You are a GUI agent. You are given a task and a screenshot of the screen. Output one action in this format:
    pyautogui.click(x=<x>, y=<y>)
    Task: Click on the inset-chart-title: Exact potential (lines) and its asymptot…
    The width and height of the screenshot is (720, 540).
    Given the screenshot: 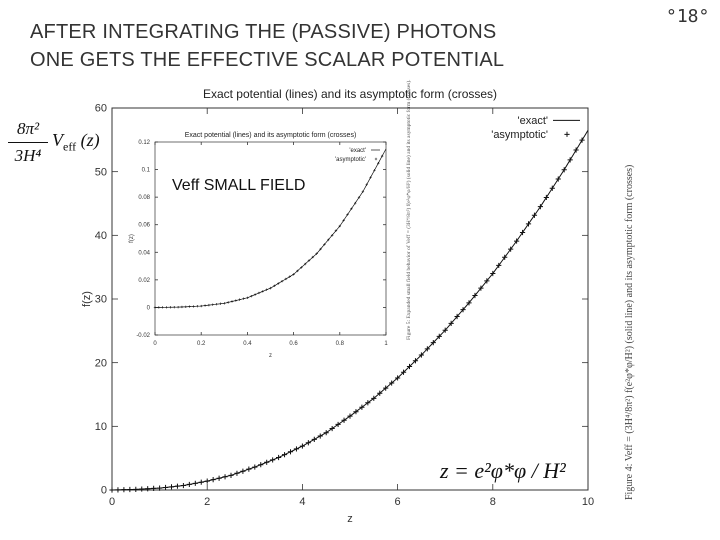 What is the action you would take?
    pyautogui.click(x=271, y=135)
    